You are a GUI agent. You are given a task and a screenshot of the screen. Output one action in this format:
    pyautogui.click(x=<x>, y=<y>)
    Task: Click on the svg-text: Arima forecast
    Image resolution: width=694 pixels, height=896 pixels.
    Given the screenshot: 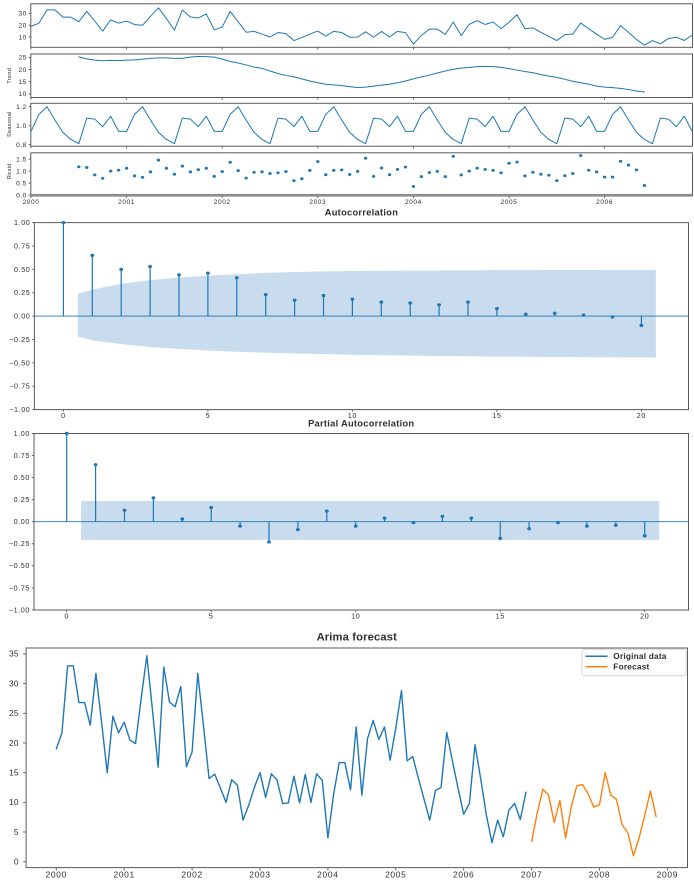 What is the action you would take?
    pyautogui.click(x=357, y=638)
    